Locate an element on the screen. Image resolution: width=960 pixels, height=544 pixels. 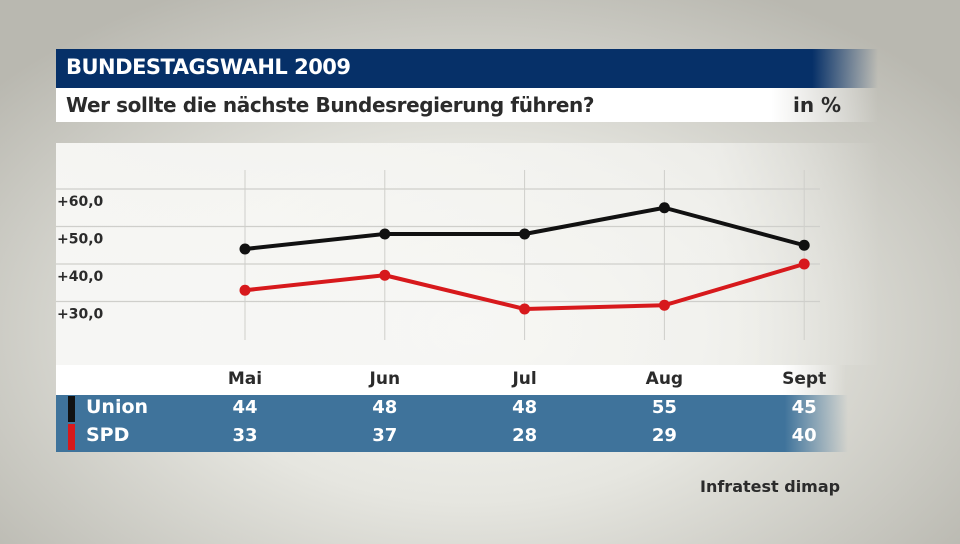
x-tick-label: Mai is located at coordinates (245, 379).